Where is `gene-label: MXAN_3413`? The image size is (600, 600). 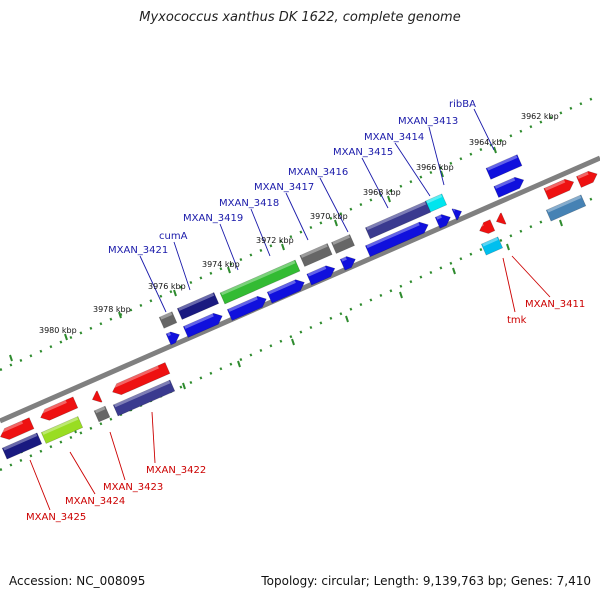
gene-label: MXAN_3413 is located at coordinates (428, 121).